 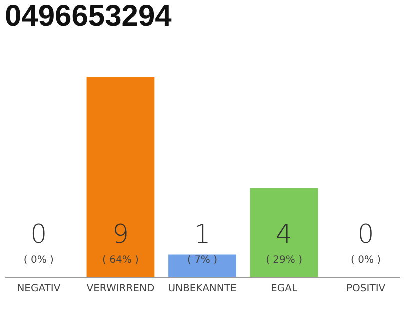 What do you see at coordinates (39, 289) in the screenshot?
I see `x-tick-label: NEGATIV` at bounding box center [39, 289].